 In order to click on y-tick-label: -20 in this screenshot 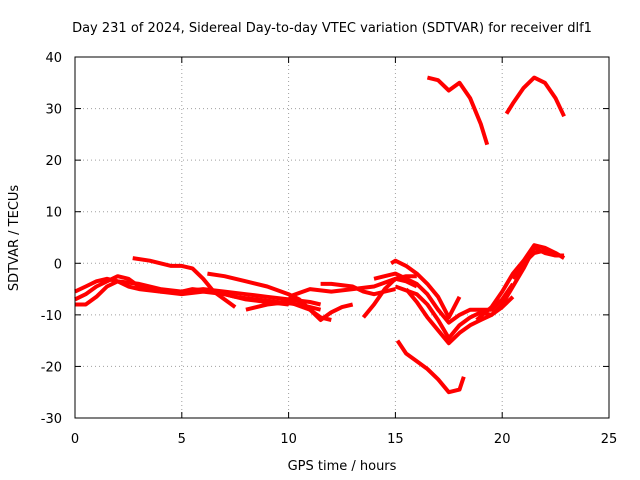, I will do `click(51, 367)`.